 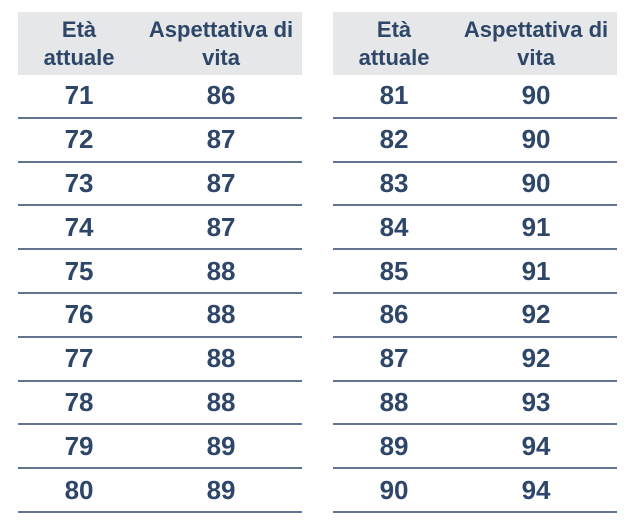 What do you see at coordinates (394, 95) in the screenshot?
I see `current-age-cell: 81` at bounding box center [394, 95].